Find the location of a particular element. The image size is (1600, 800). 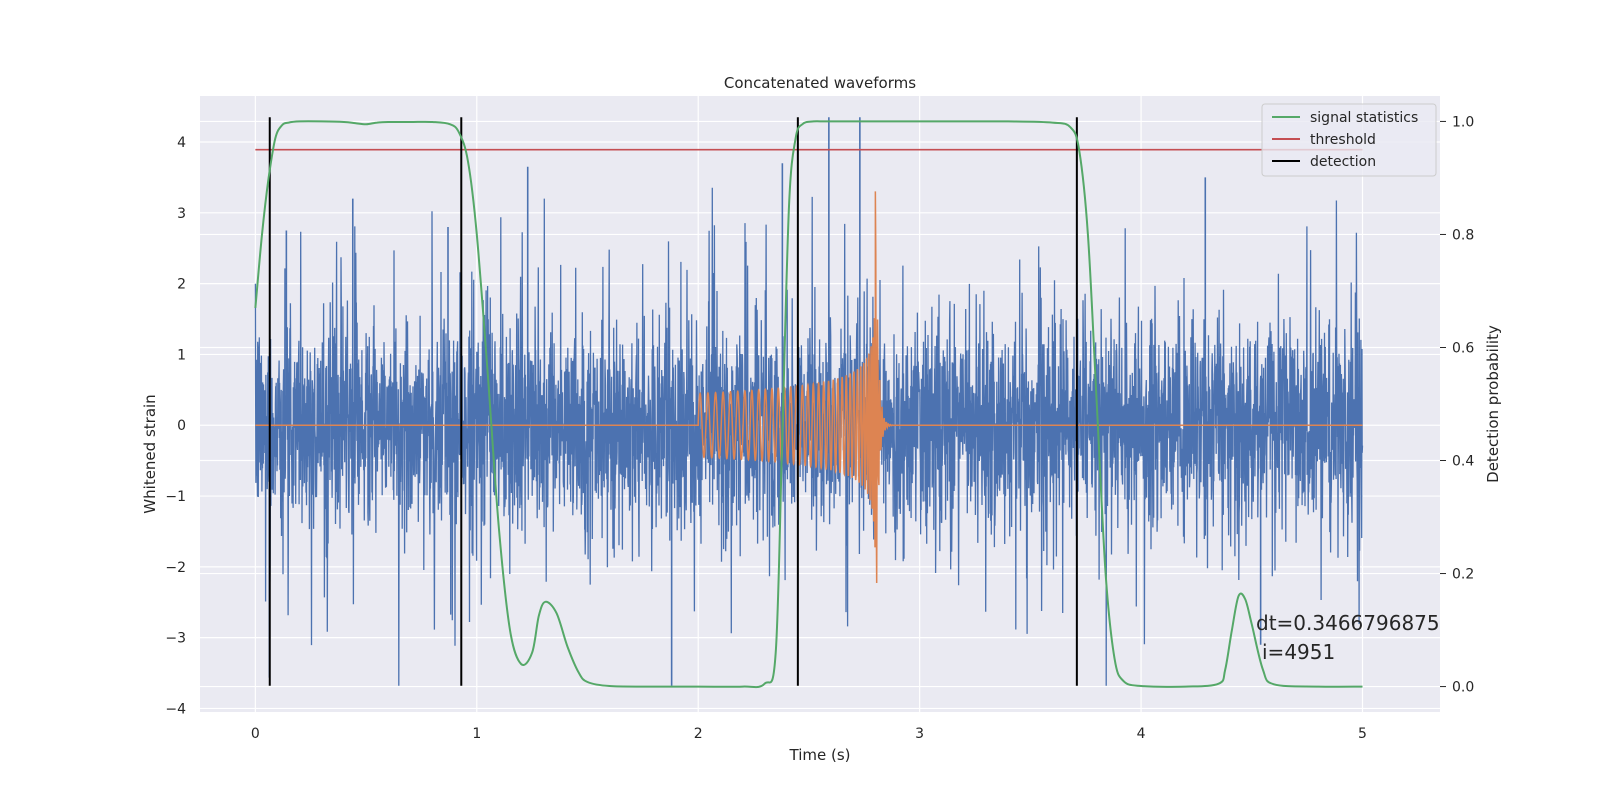

x-tick-label-2: 2 is located at coordinates (698, 734).